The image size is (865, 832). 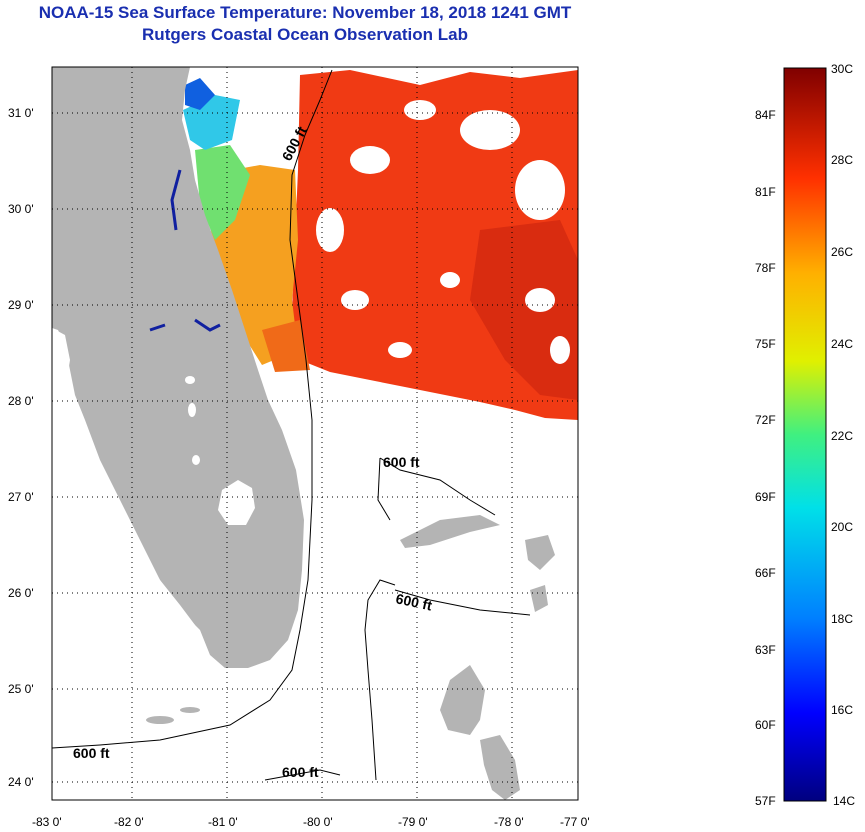 What do you see at coordinates (450, 531) in the screenshot?
I see `grand-bahama` at bounding box center [450, 531].